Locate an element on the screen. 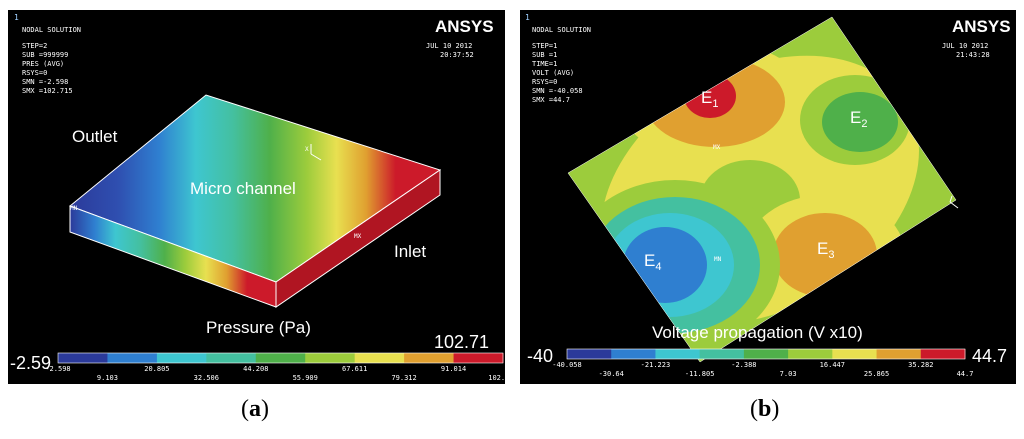  info-line: SMX =44.7 is located at coordinates (551, 100).